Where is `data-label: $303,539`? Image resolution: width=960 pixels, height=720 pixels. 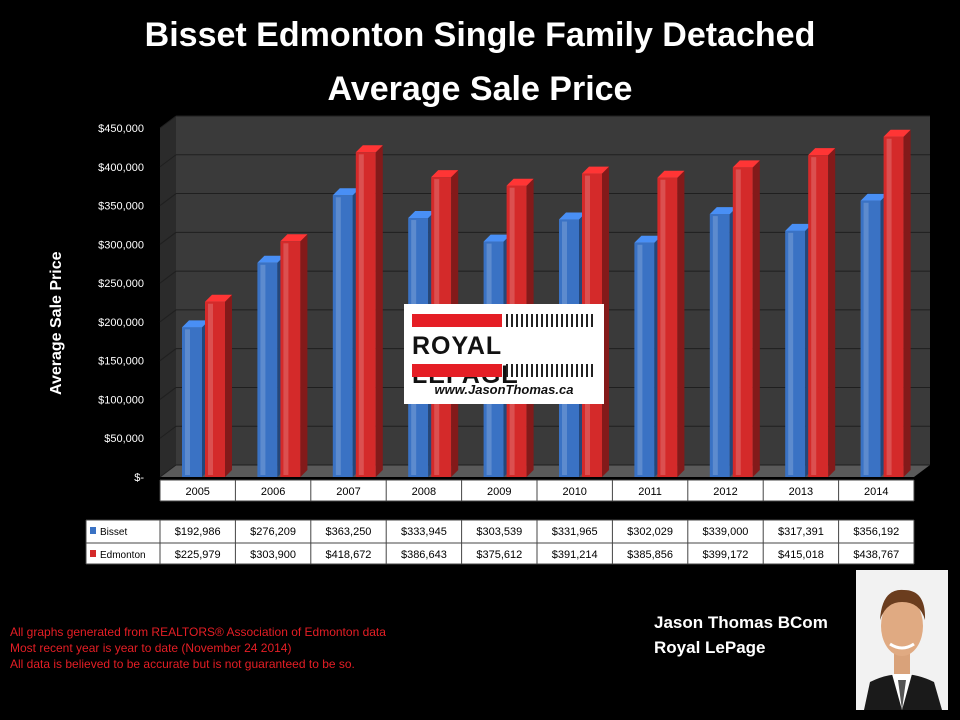 data-label: $303,539 is located at coordinates (499, 532).